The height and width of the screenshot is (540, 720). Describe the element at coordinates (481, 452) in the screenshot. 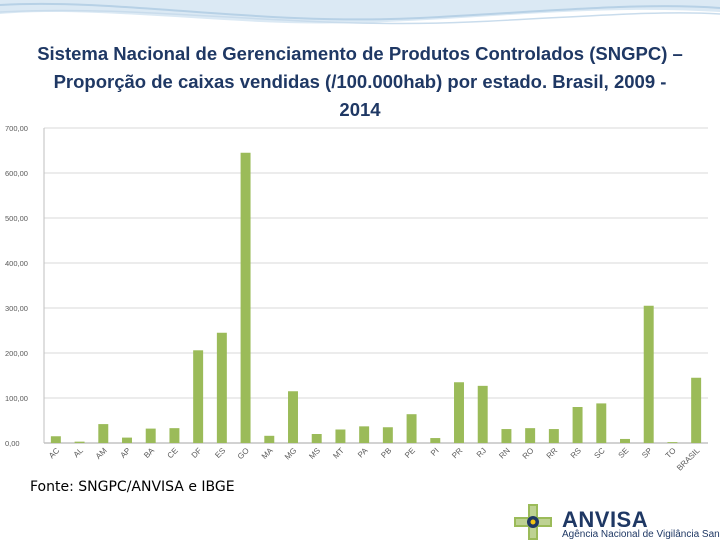

I see `x-tick-label: RJ` at that location.